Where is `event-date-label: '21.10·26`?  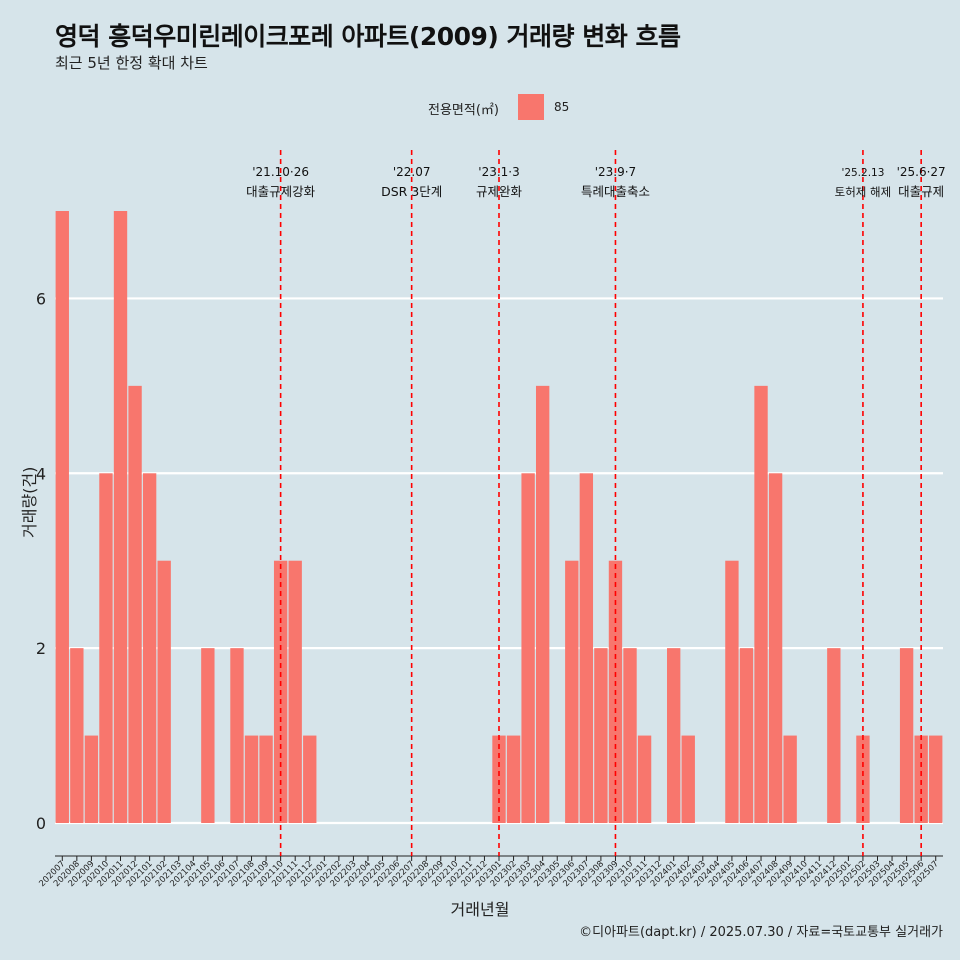 event-date-label: '21.10·26 is located at coordinates (280, 172).